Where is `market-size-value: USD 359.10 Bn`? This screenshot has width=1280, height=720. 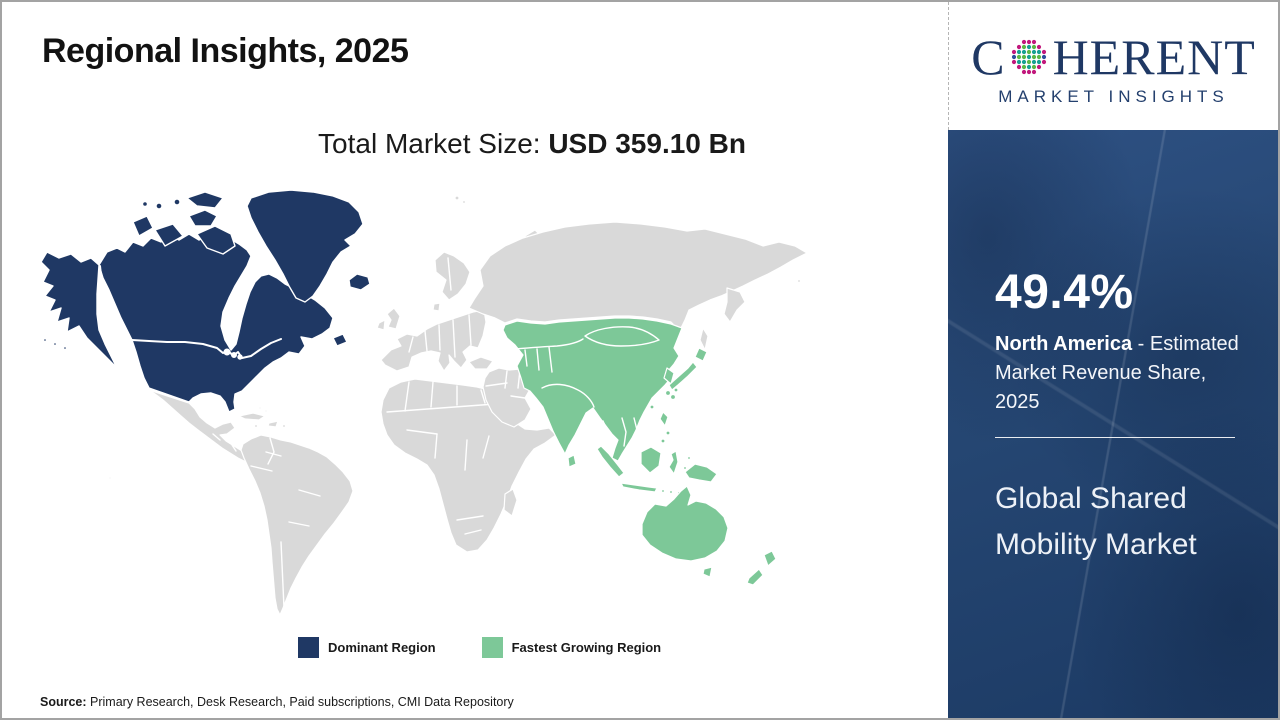
market-size-value: USD 359.10 Bn is located at coordinates (647, 143).